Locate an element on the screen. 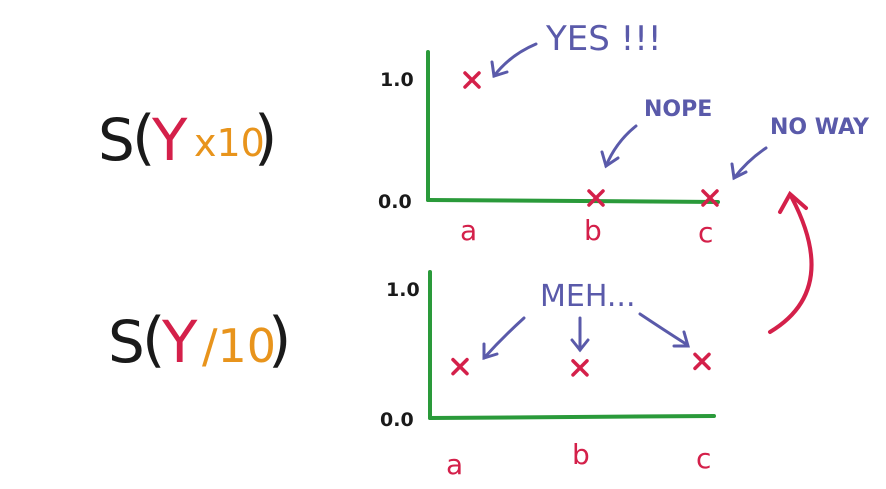  chart-top-ytick-0: 0.0 is located at coordinates (395, 202).